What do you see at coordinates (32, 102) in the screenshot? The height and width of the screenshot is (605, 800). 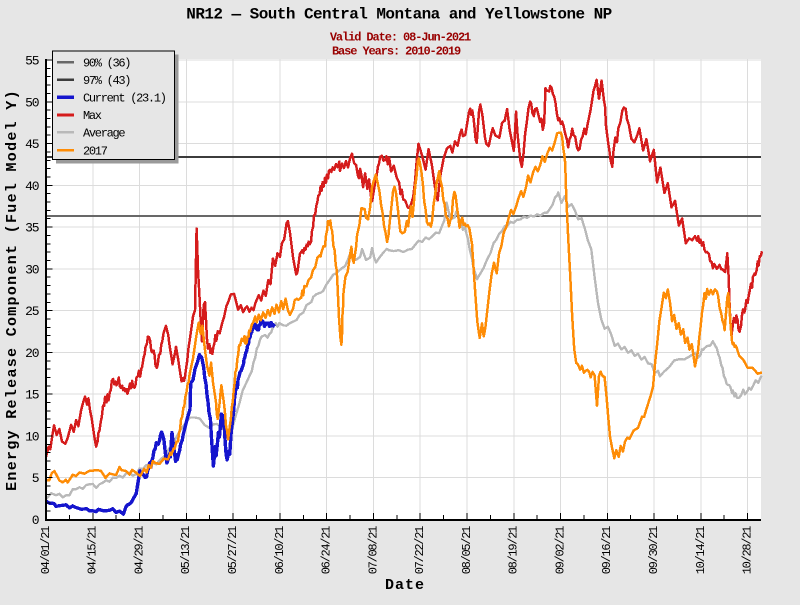 I see `svg-text: 50` at bounding box center [32, 102].